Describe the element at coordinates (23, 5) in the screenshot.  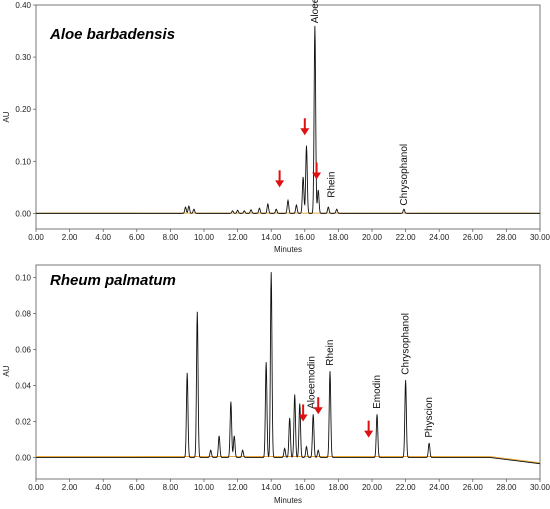
I see `y-tick-label: 0.40` at that location.